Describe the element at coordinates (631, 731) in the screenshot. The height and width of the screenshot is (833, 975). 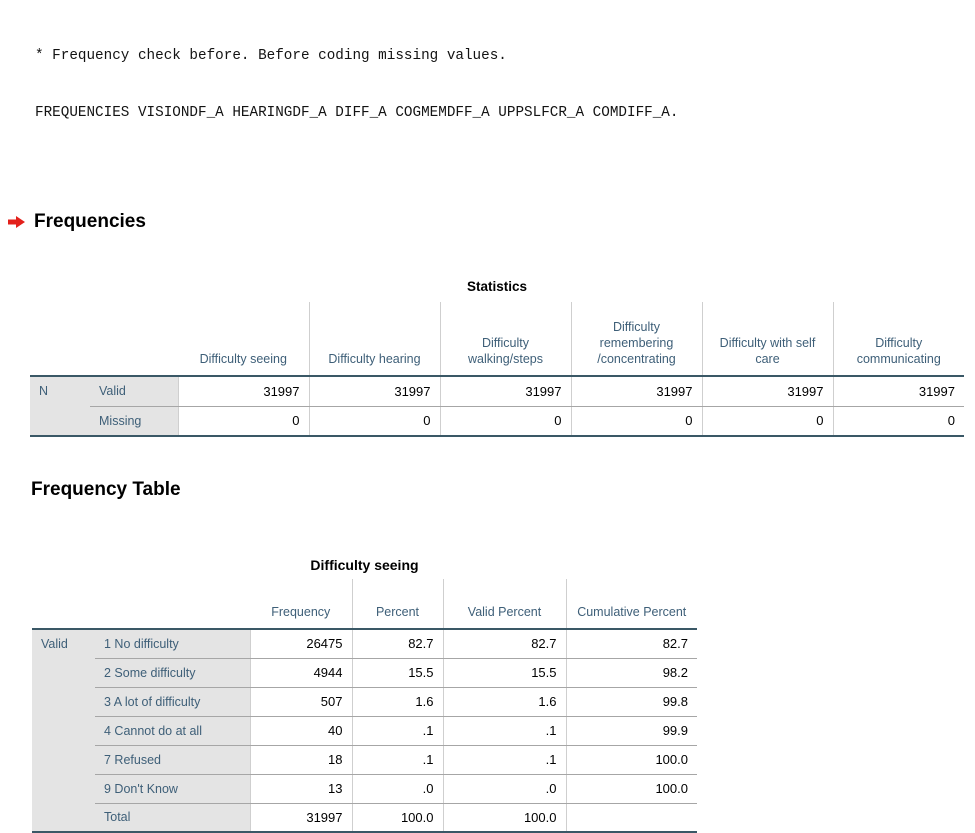
I see `cumulative-percent-cell: 99.9` at that location.